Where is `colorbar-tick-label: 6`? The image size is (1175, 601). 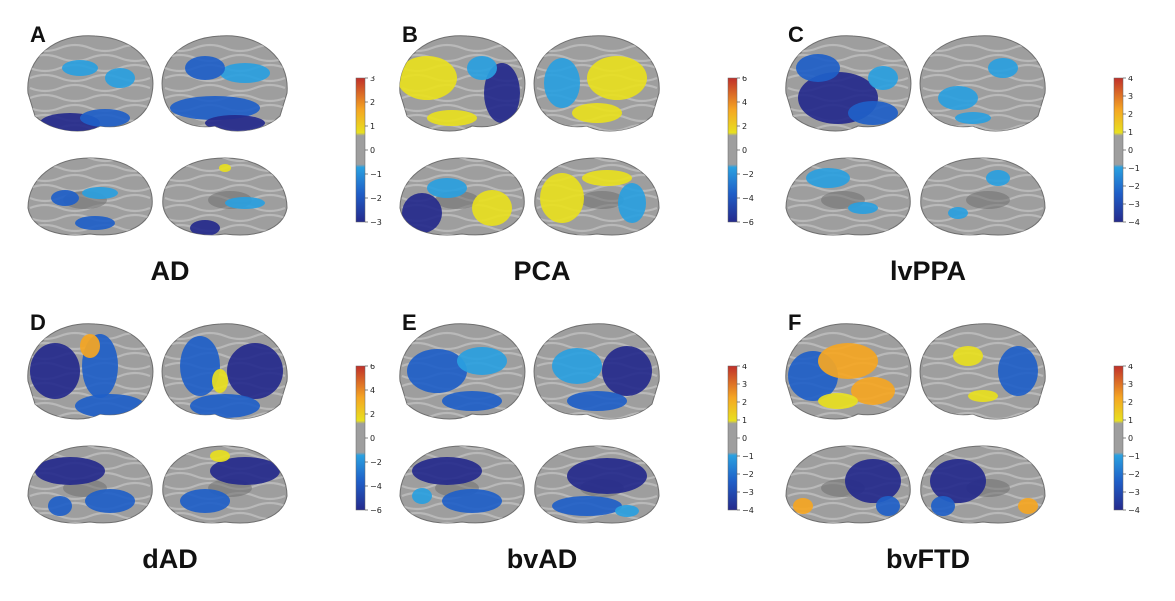 colorbar-tick-label: 6 is located at coordinates (744, 79).